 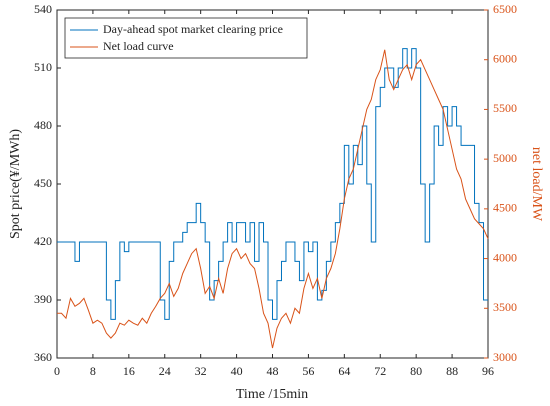 I want to click on x-axis-label: Time /15min, so click(x=272, y=394).